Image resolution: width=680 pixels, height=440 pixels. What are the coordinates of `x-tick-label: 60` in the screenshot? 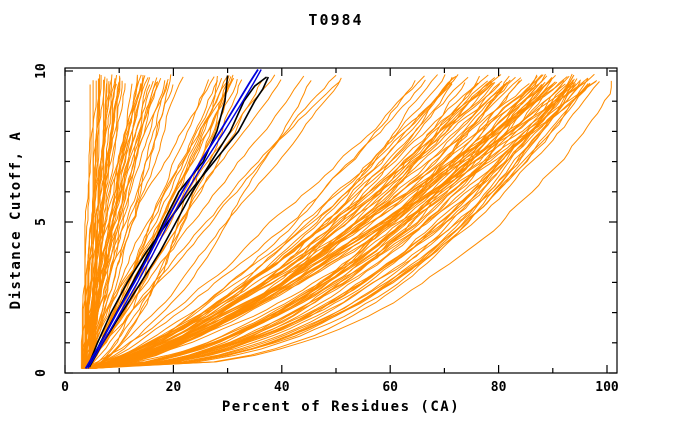 It's located at (390, 387).